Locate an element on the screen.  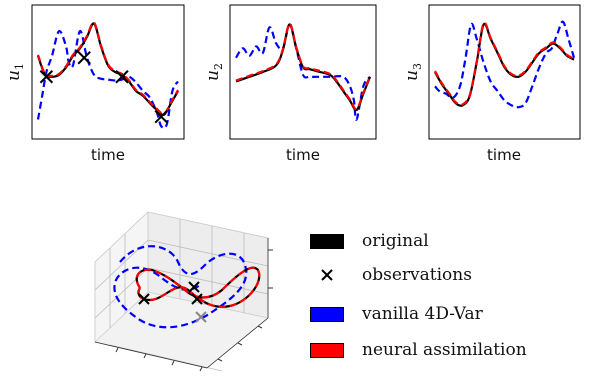
legend-label: original is located at coordinates (395, 241).